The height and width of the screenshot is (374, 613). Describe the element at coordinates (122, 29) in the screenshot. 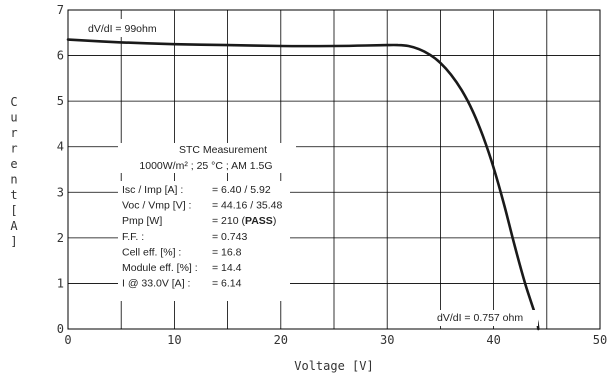

I see `slope-top-annotation: dV/dI = 99ohm` at that location.